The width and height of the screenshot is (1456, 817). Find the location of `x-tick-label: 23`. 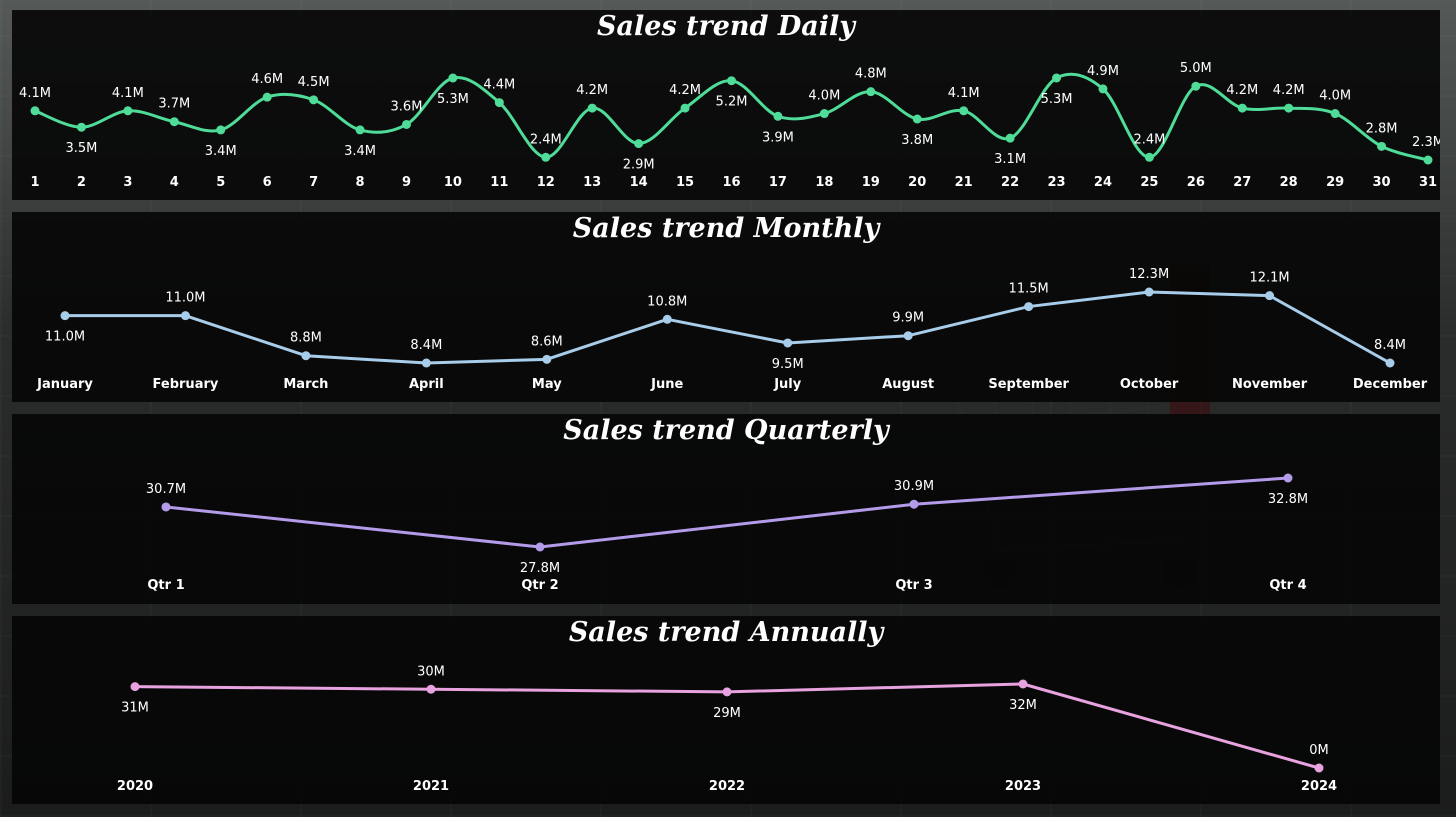

x-tick-label: 23 is located at coordinates (1056, 182).